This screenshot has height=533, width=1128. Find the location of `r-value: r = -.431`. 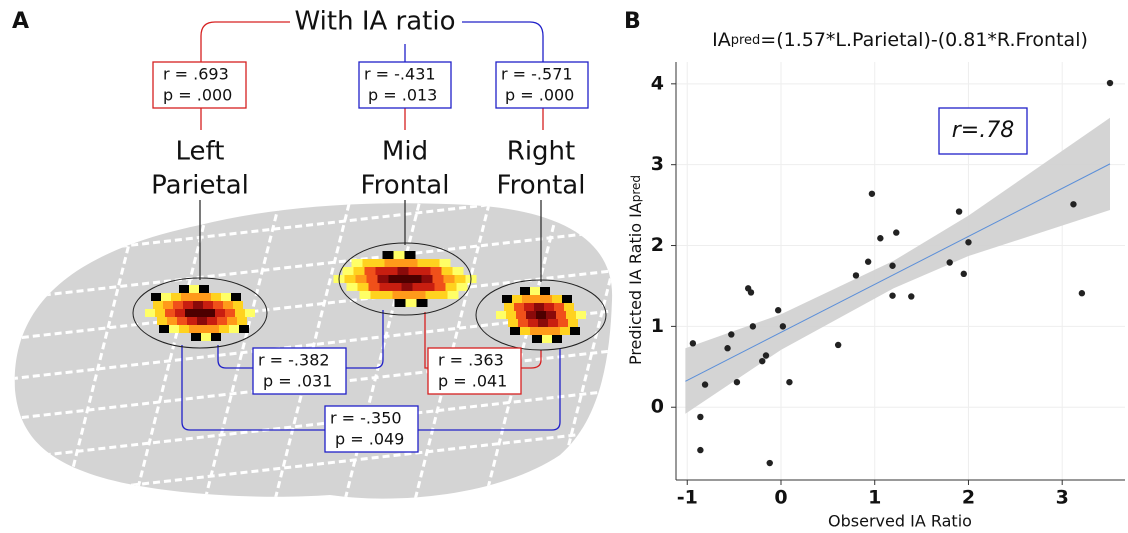

r-value: r = -.431 is located at coordinates (400, 74).